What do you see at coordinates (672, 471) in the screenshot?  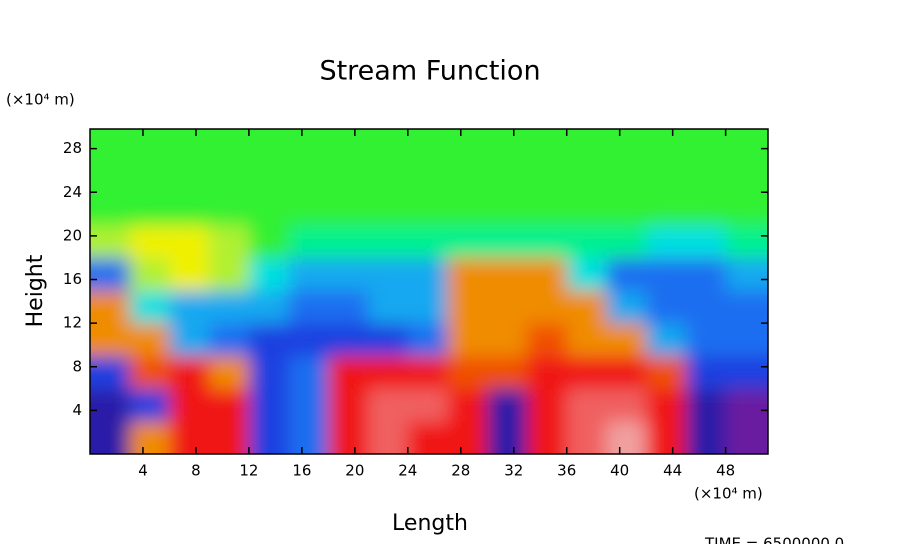 I see `x-tick-label: 44` at bounding box center [672, 471].